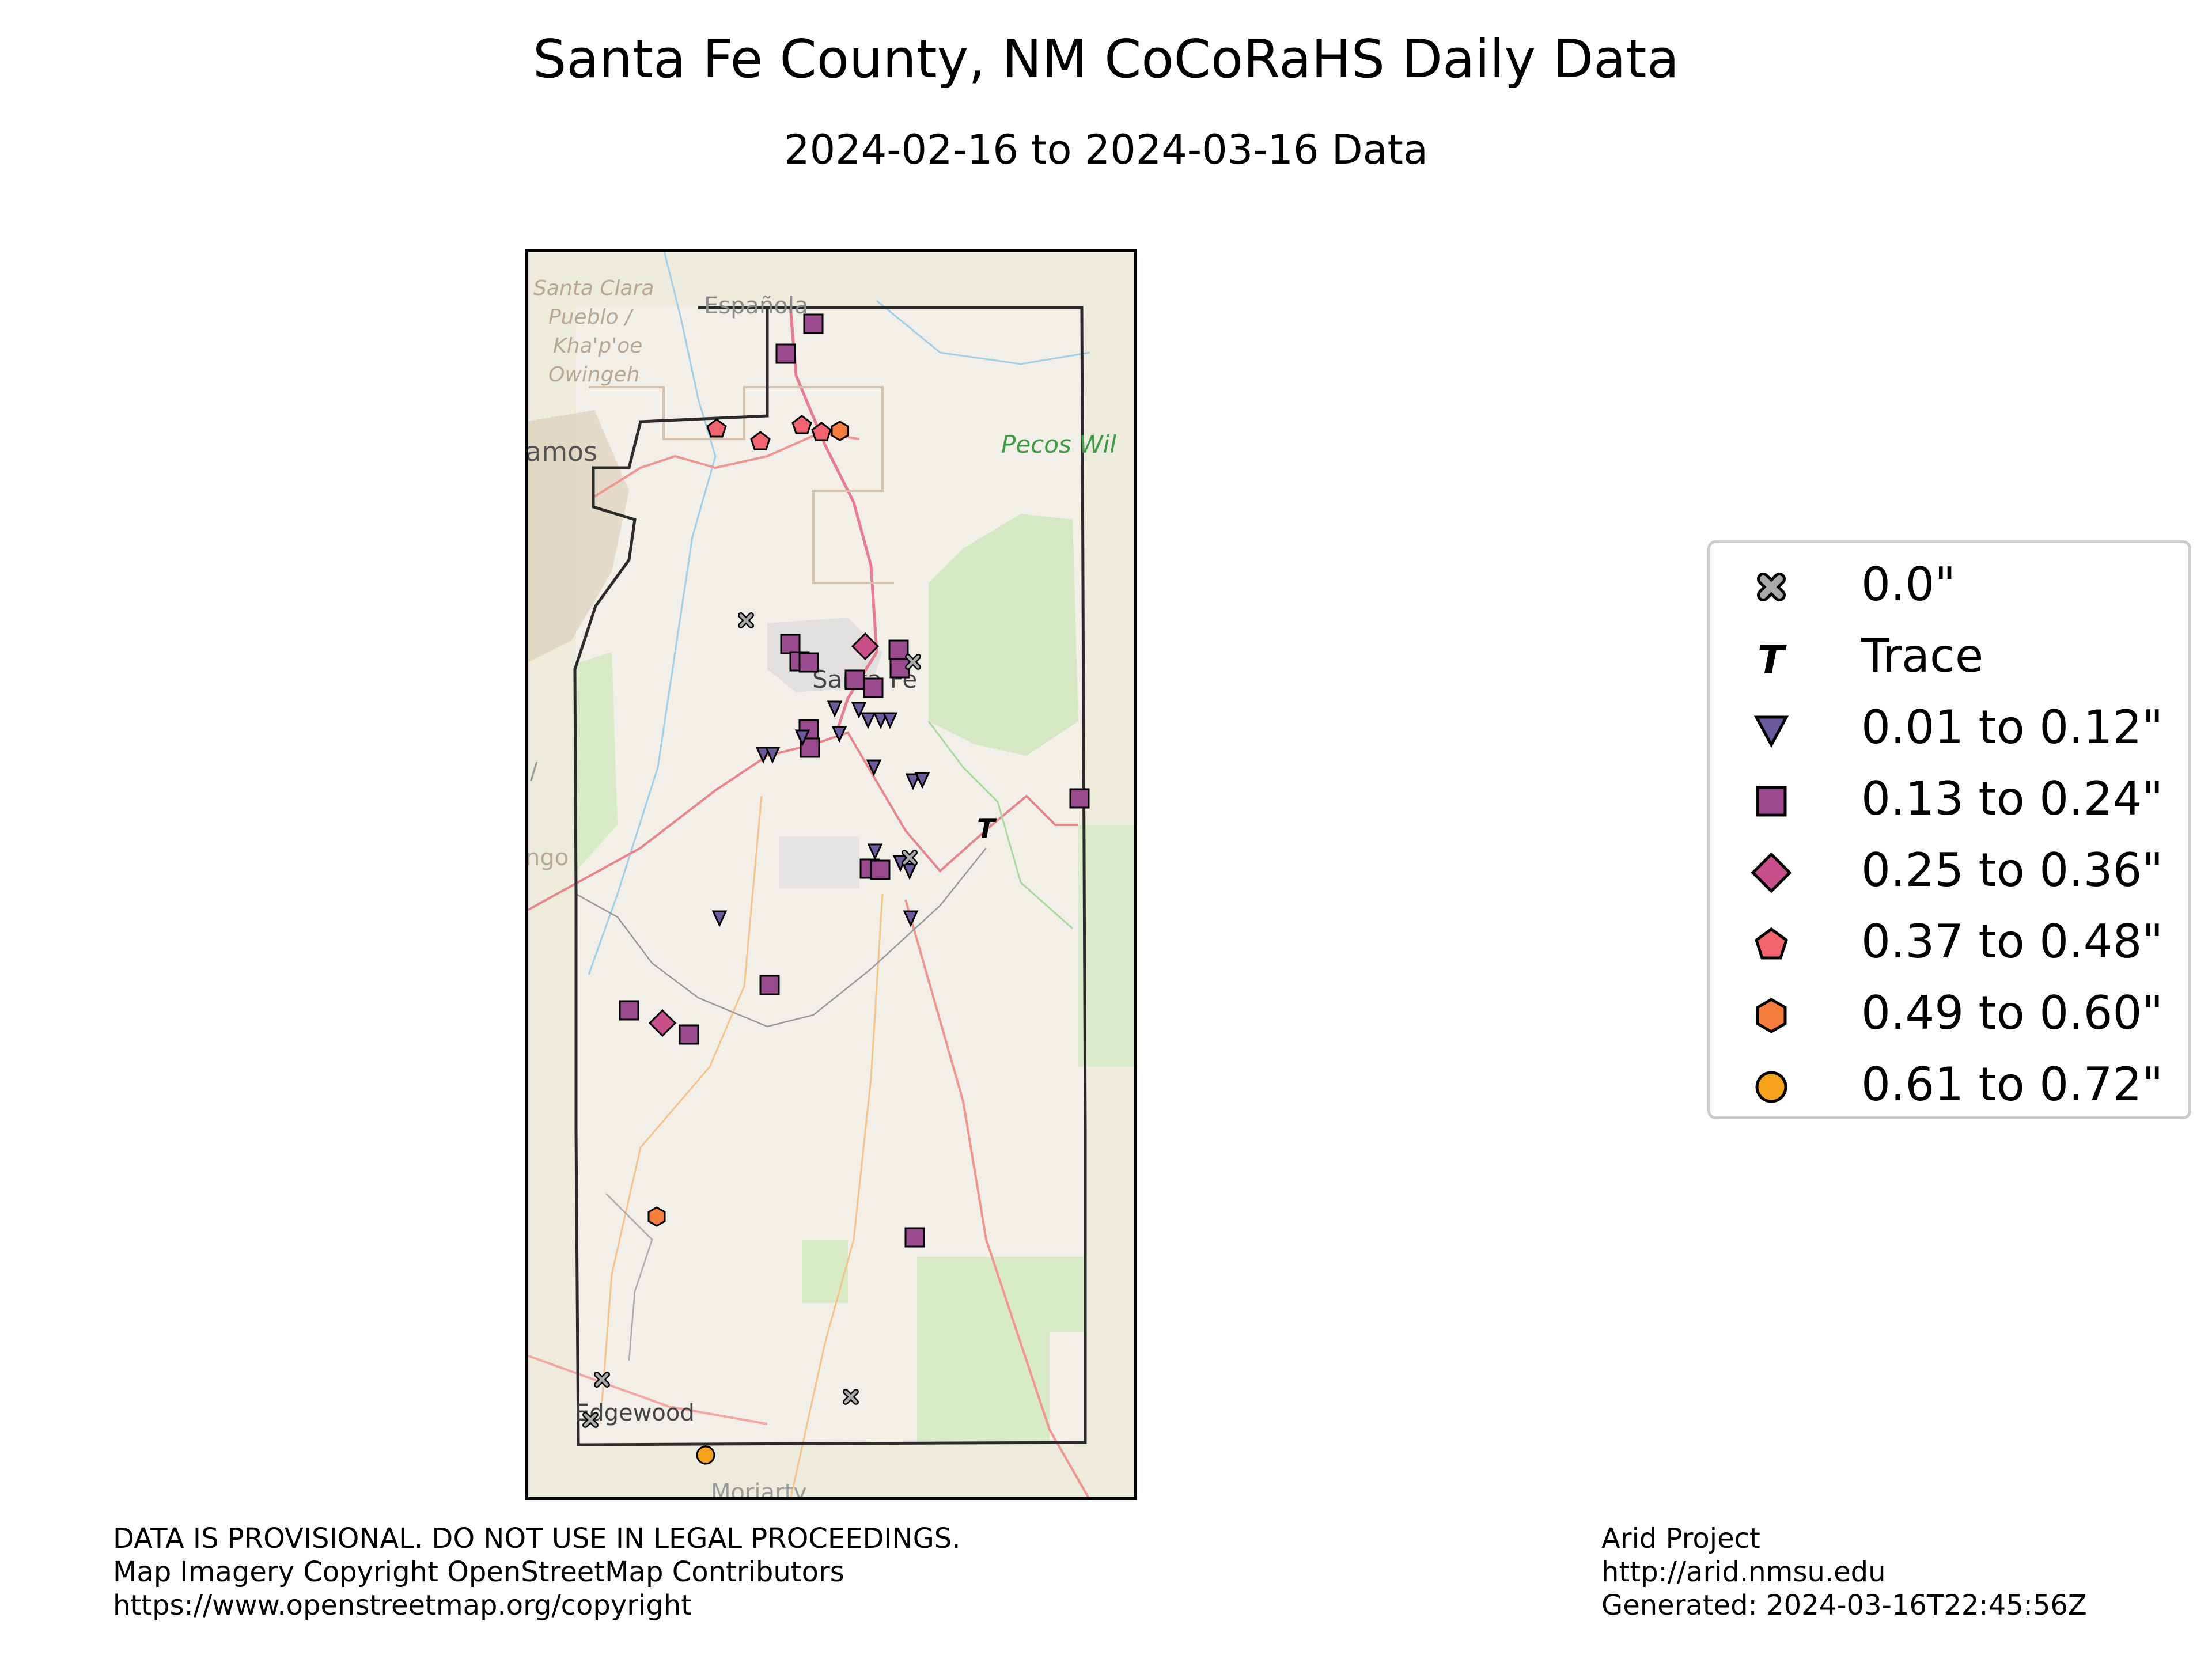  I want to click on svg-text: T, so click(1772, 659).